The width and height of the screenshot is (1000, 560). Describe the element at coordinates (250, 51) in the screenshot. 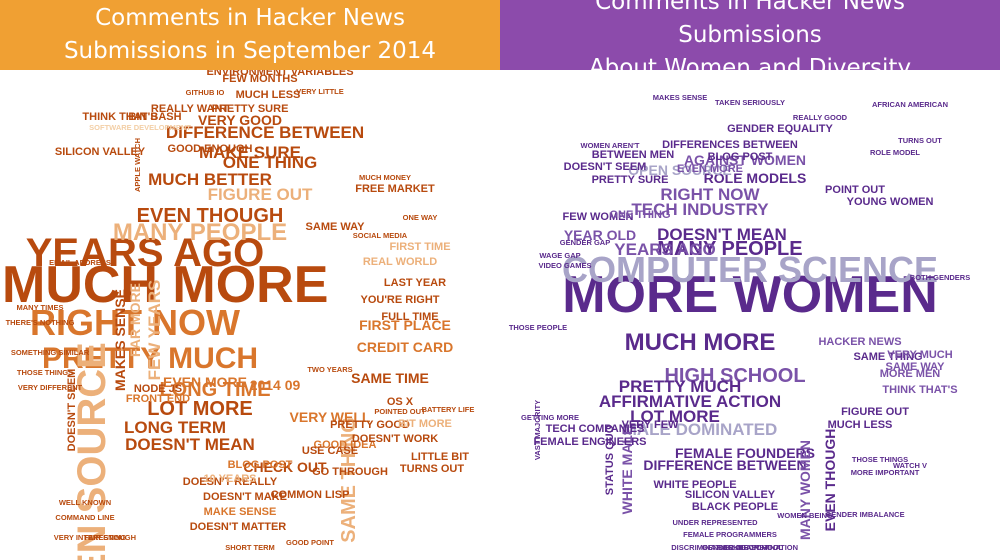

I see `left-title-line-2: Submissions in September 2014` at that location.